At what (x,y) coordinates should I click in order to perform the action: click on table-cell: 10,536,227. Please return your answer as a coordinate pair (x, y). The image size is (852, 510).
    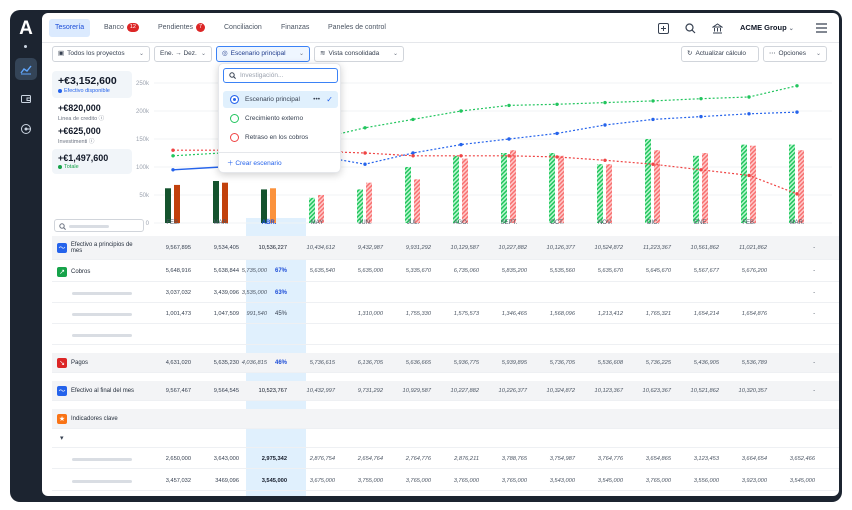
    Looking at the image, I should click on (272, 248).